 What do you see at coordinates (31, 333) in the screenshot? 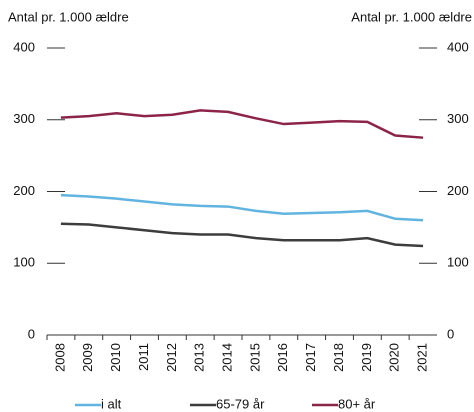
I see `y-tick-label: 0` at bounding box center [31, 333].